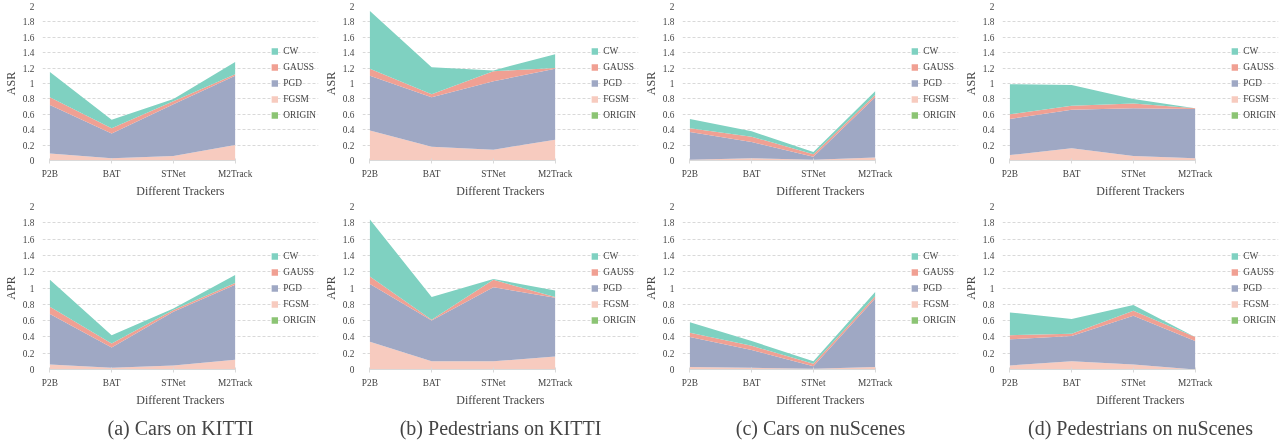 The image size is (1288, 443). Describe the element at coordinates (180, 428) in the screenshot. I see `text: (a) Cars on KITTI` at that location.